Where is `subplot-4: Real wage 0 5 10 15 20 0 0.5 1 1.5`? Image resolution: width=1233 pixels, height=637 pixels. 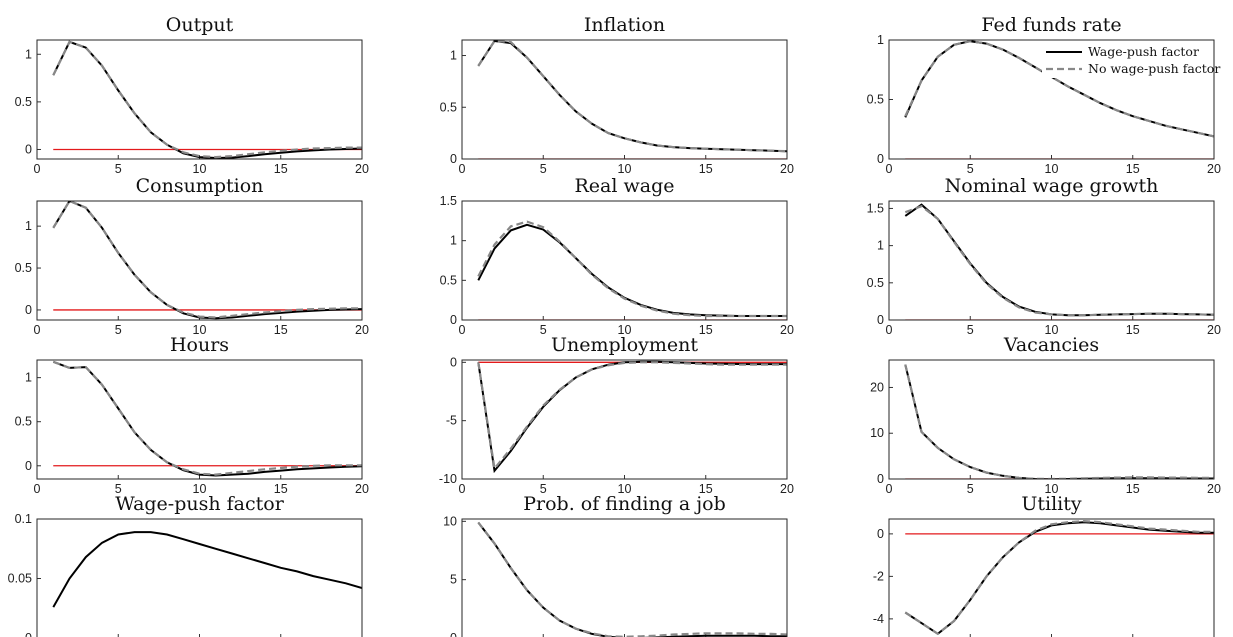 subplot-4: Real wage 0 5 10 15 20 0 0.5 1 1.5 is located at coordinates (617, 256).